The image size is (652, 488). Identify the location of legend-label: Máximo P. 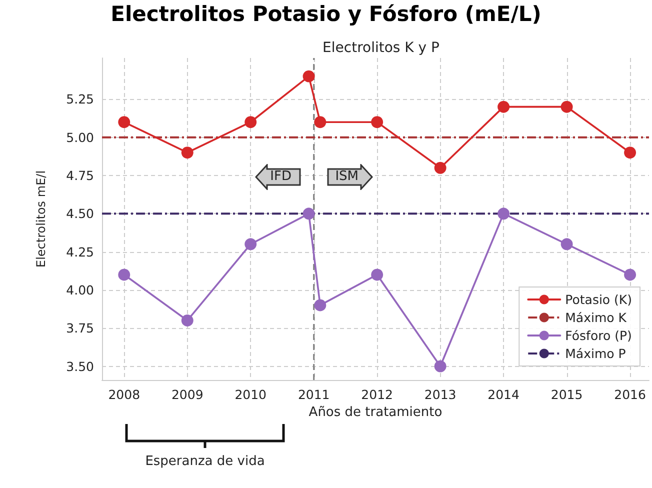
(595, 353).